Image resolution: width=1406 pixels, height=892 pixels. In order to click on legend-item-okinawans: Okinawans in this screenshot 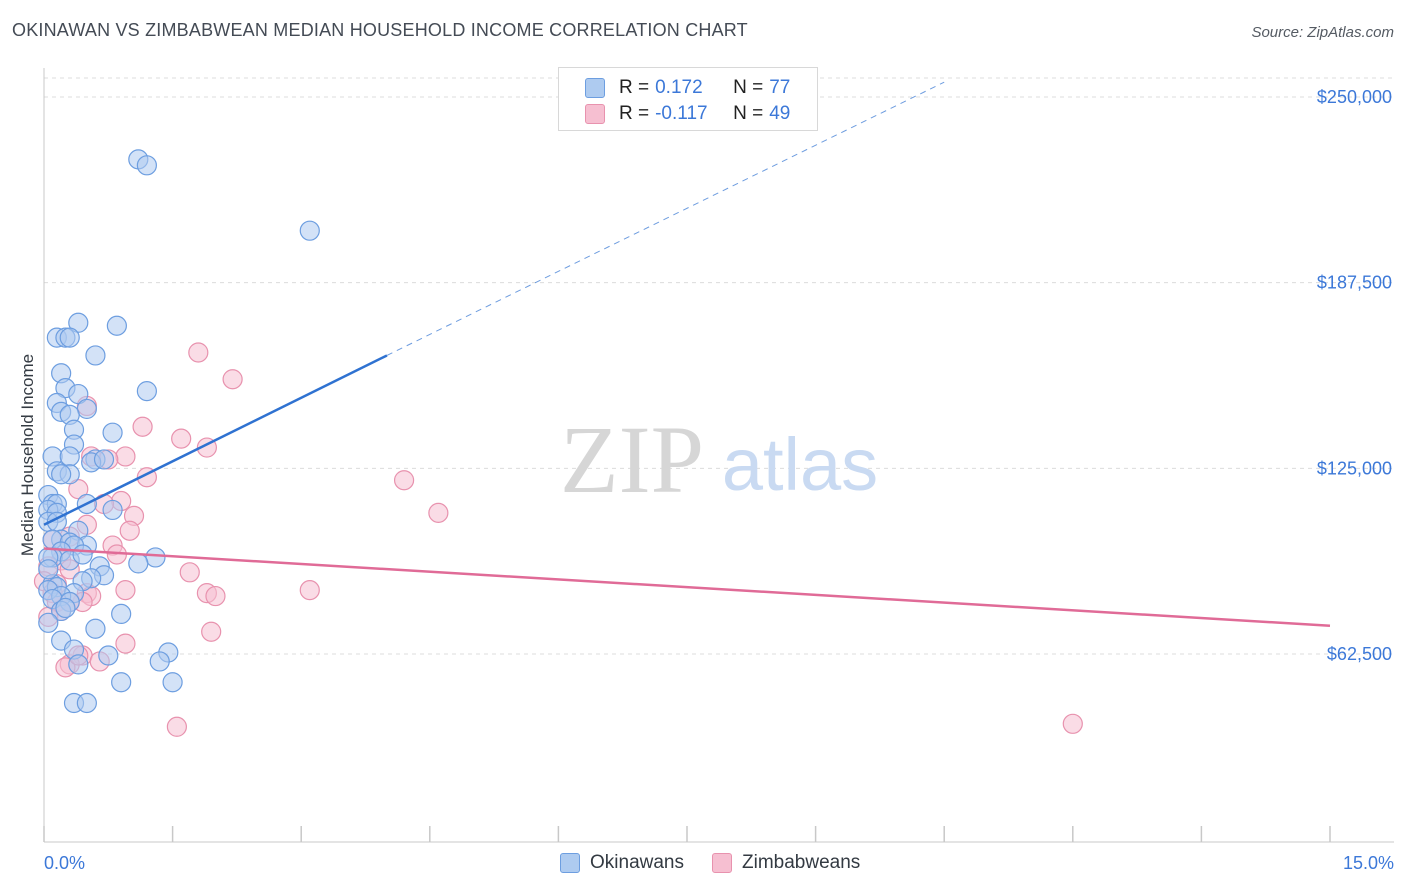, I will do `click(622, 863)`.